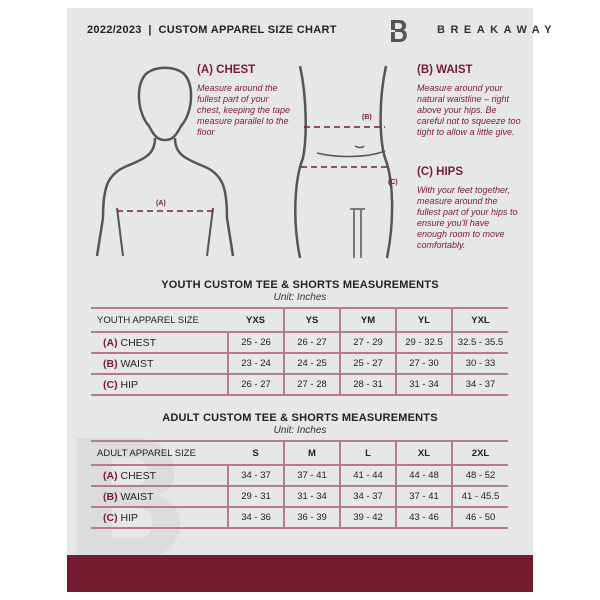  I want to click on torso-left, so click(300, 162).